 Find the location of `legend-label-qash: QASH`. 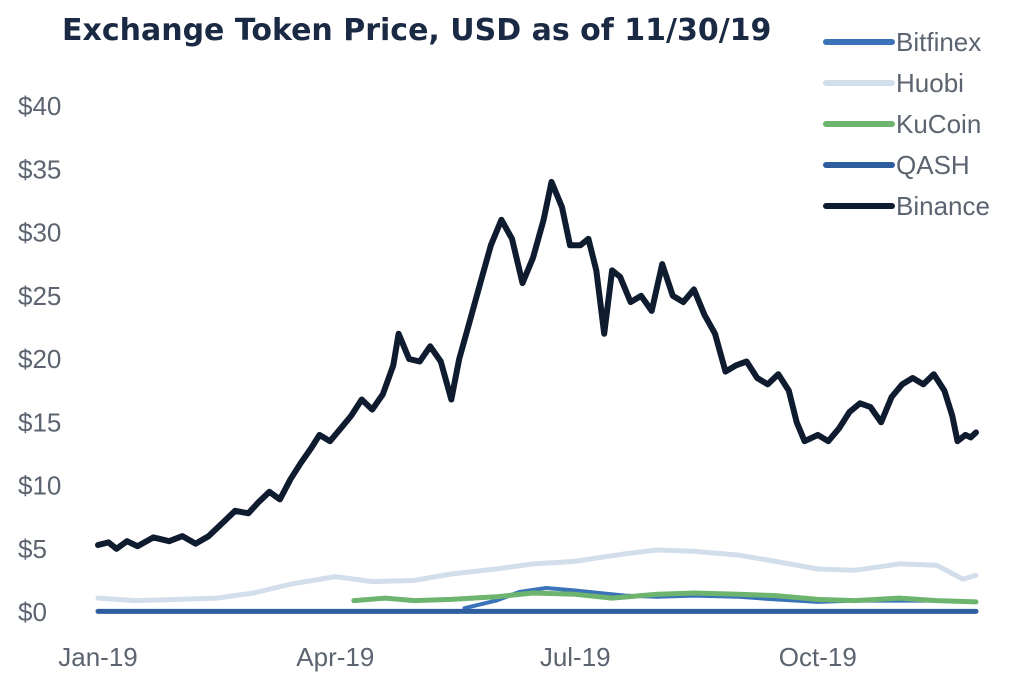

legend-label-qash: QASH is located at coordinates (933, 165).